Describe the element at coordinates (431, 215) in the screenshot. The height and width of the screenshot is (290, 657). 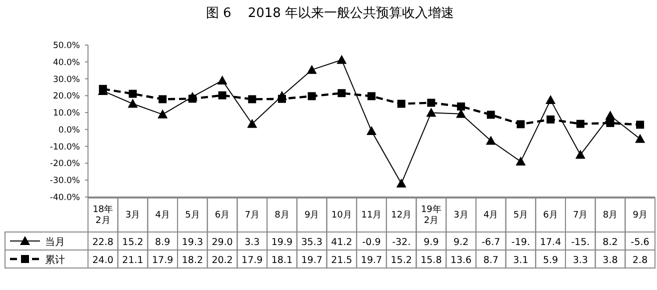
I see `x-tick-label: 19年 2月` at that location.